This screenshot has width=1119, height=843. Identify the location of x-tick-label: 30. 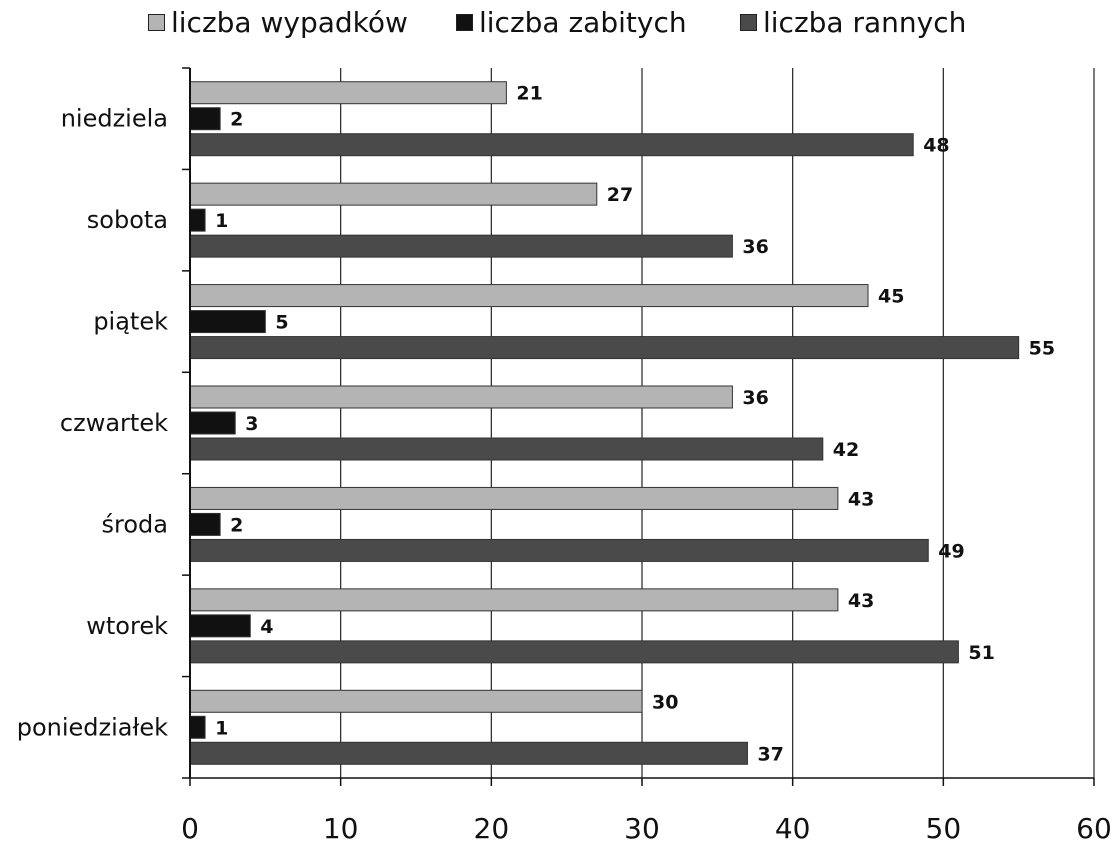
(642, 827).